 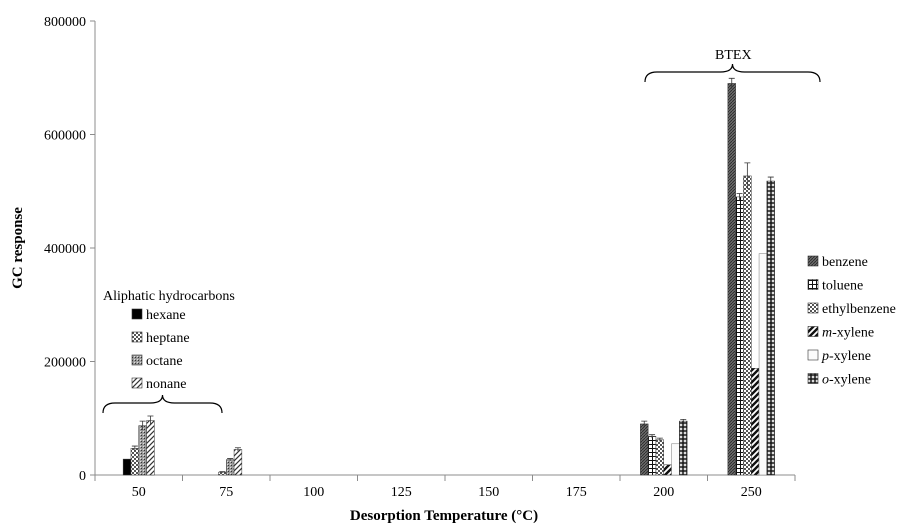 What do you see at coordinates (813, 331) in the screenshot?
I see `legend-swatch-m-xylene` at bounding box center [813, 331].